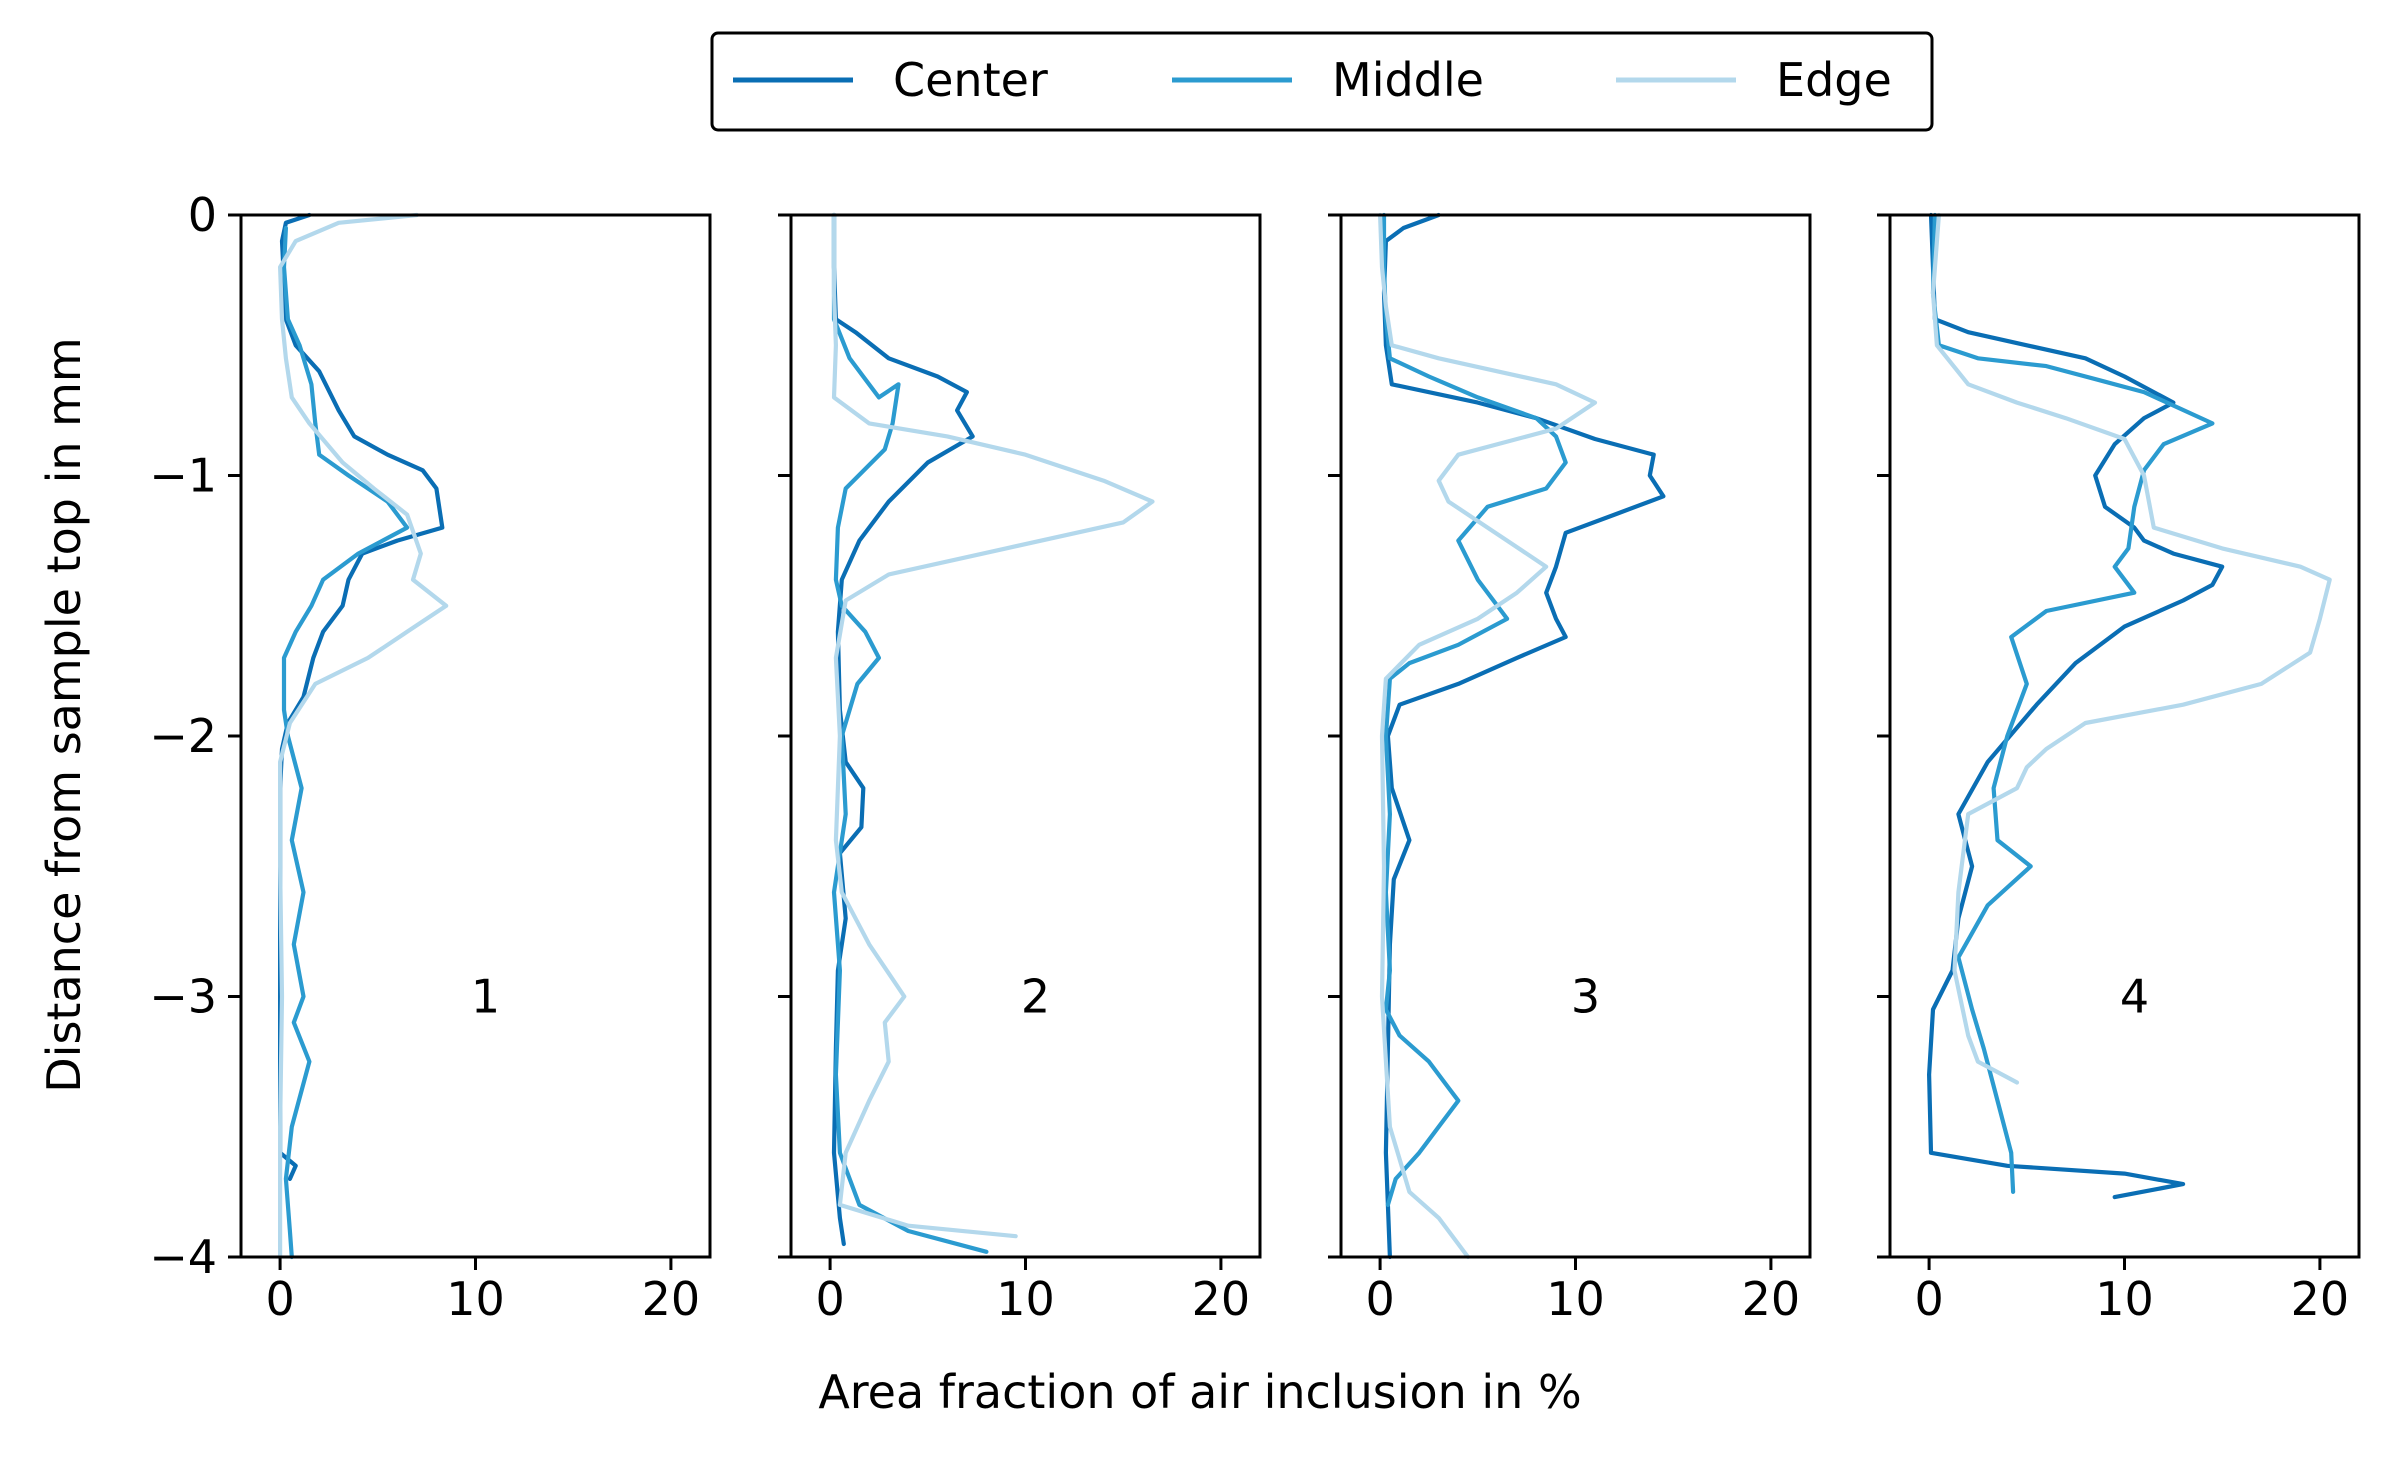 Image resolution: width=2390 pixels, height=1462 pixels. Describe the element at coordinates (183, 476) in the screenshot. I see `y-tick-label: −1` at that location.